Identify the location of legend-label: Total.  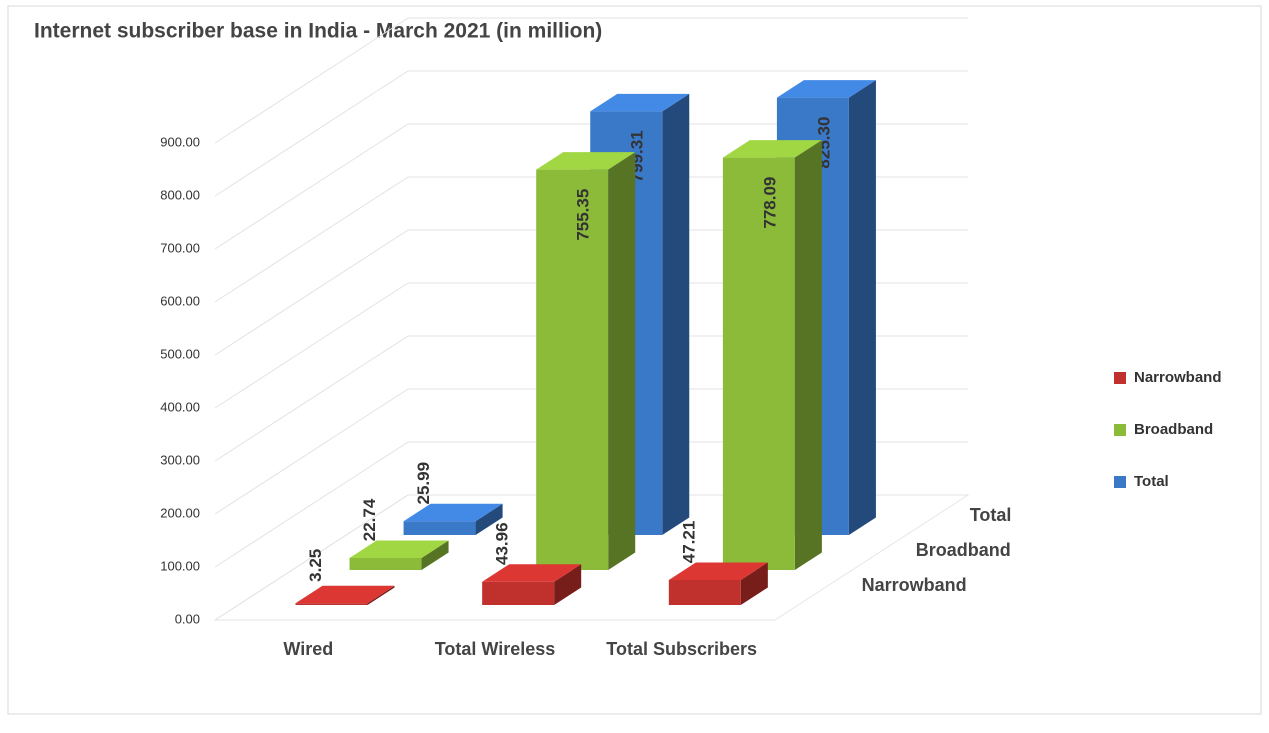
(1151, 481).